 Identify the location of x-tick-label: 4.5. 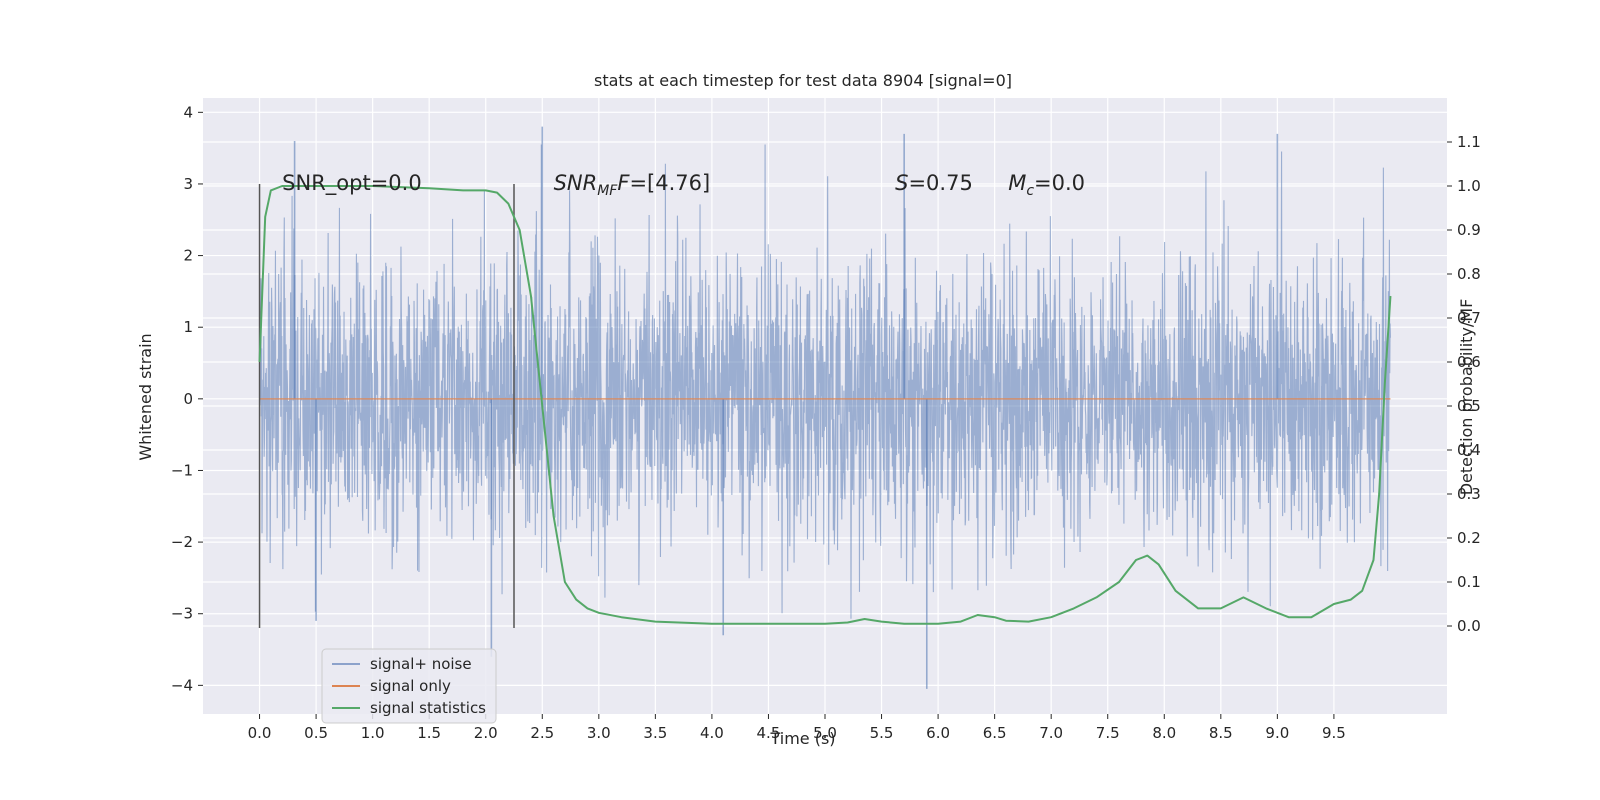
(769, 733).